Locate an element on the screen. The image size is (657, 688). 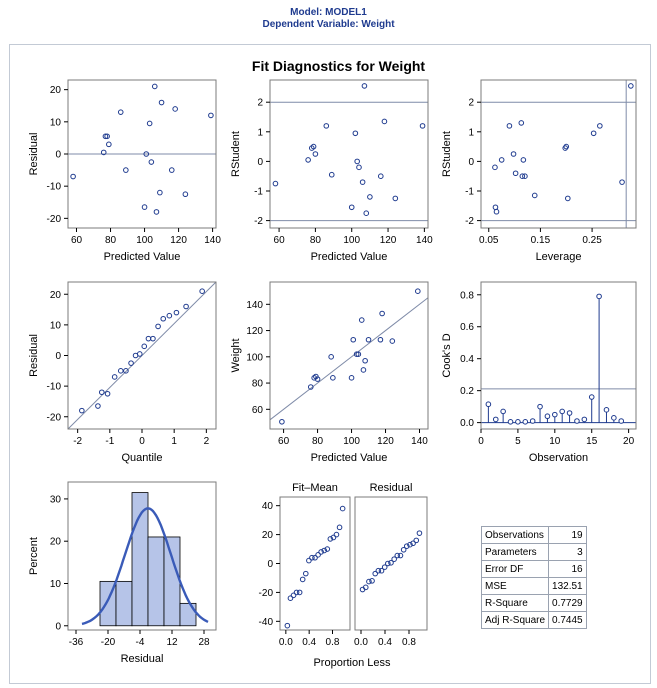
y-tick-label: 10 is located at coordinates (56, 325).